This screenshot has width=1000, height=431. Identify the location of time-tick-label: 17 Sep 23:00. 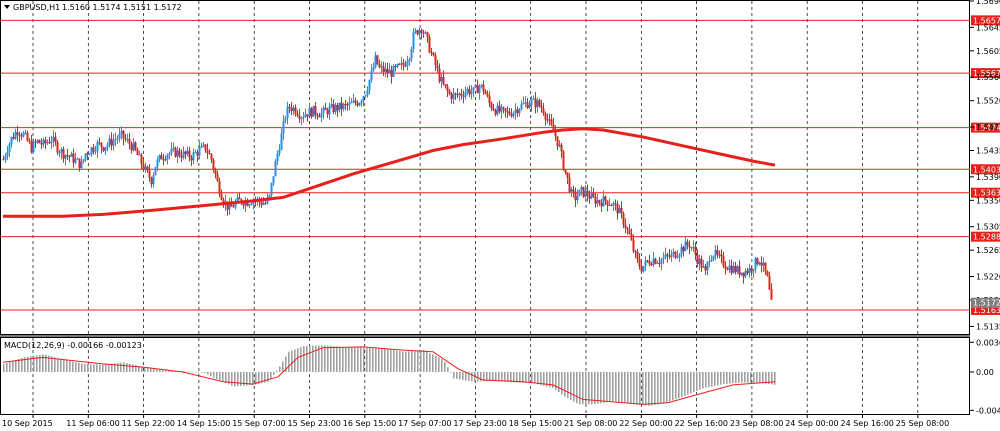
(479, 423).